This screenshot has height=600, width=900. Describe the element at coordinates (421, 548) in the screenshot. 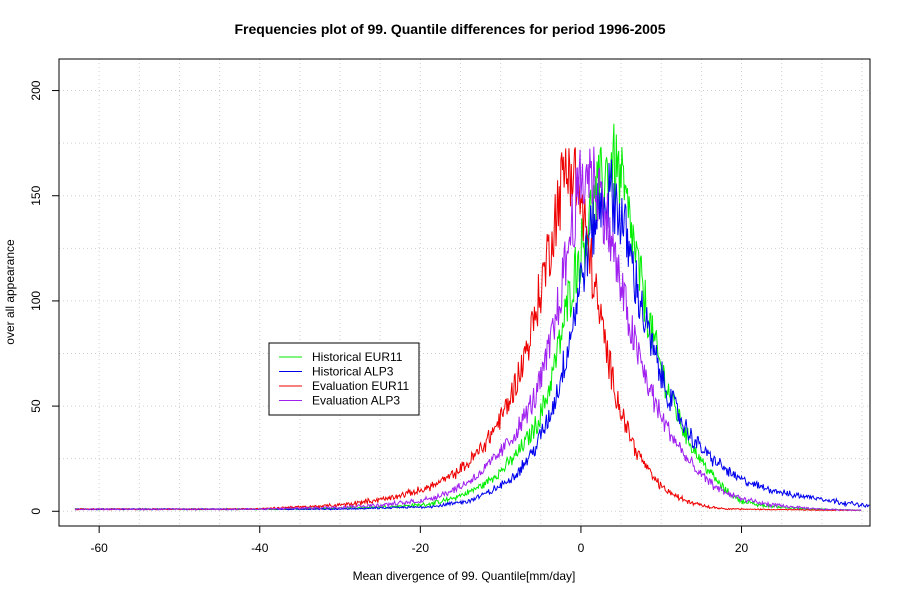

I see `x-tick-label: -20` at that location.